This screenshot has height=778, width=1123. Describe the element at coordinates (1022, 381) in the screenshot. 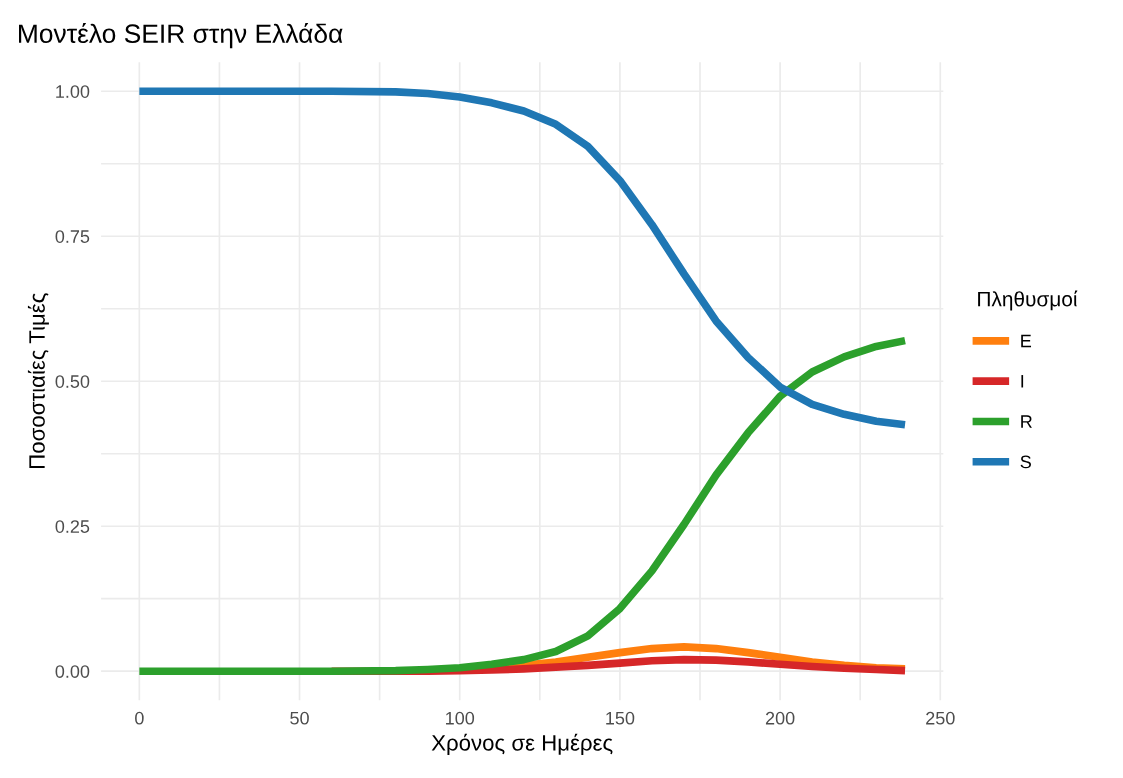

I see `legend-label: I` at that location.